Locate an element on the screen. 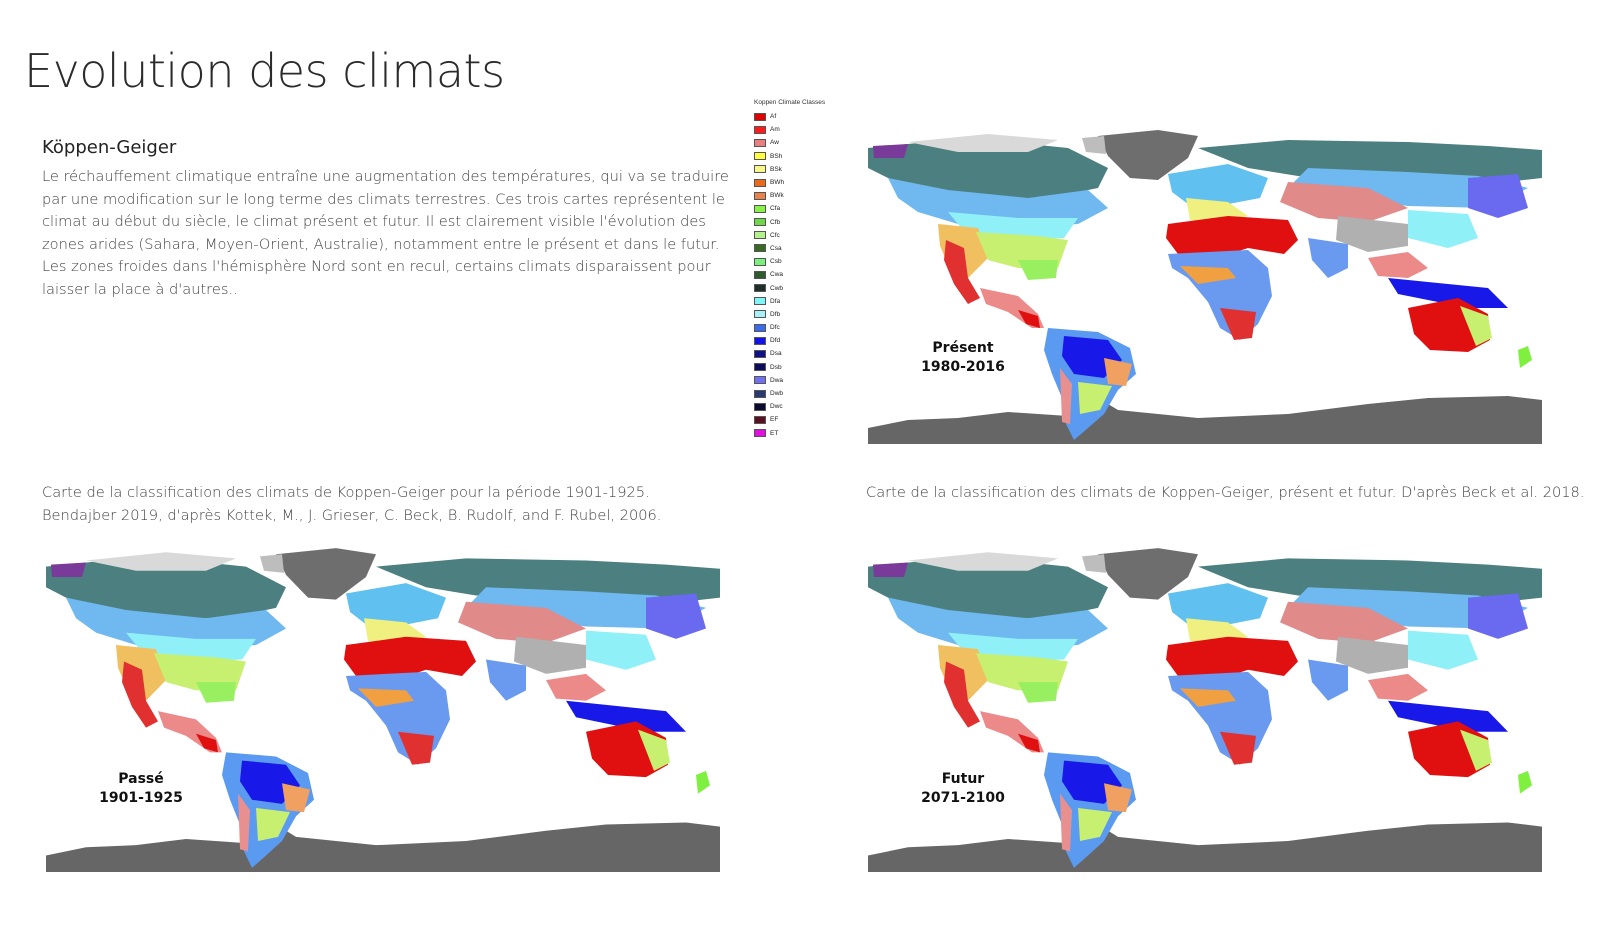  world-map-present is located at coordinates (1205, 287).